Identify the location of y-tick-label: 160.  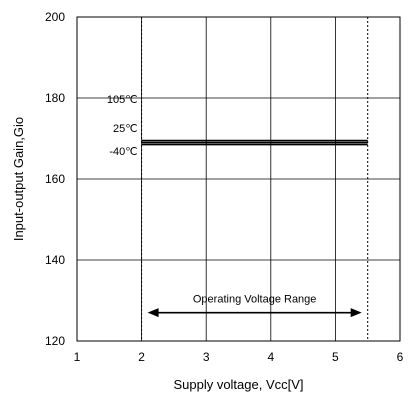
(55, 179).